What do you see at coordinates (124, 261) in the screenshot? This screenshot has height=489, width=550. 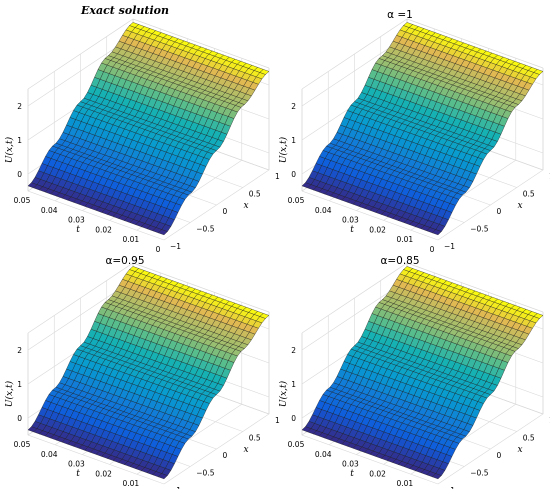 I see `panel-title: α=0.95` at bounding box center [124, 261].